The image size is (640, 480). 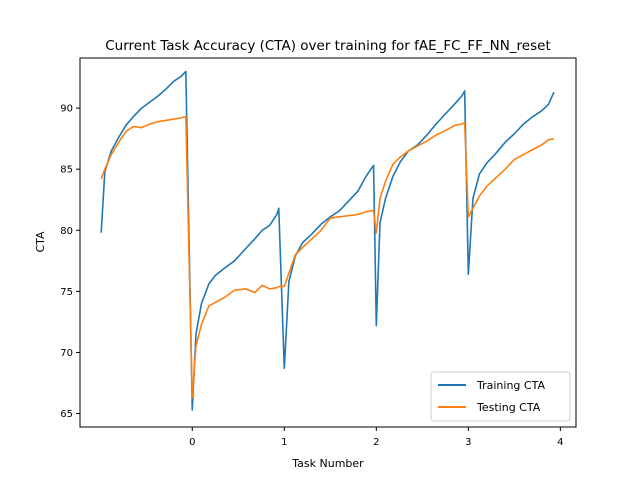 I want to click on y-tick-label: 80, so click(x=66, y=231).